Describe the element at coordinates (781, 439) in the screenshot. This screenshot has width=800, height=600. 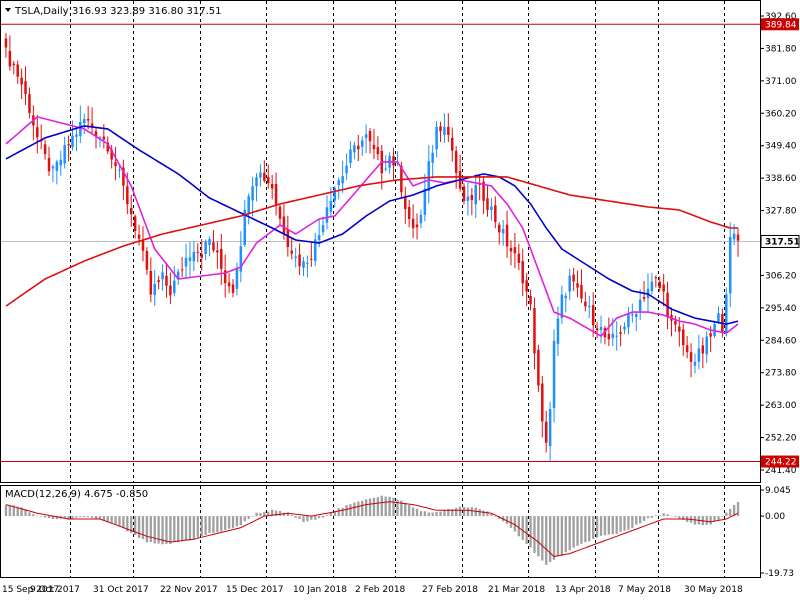
I see `price-tick-label: 252.20` at that location.